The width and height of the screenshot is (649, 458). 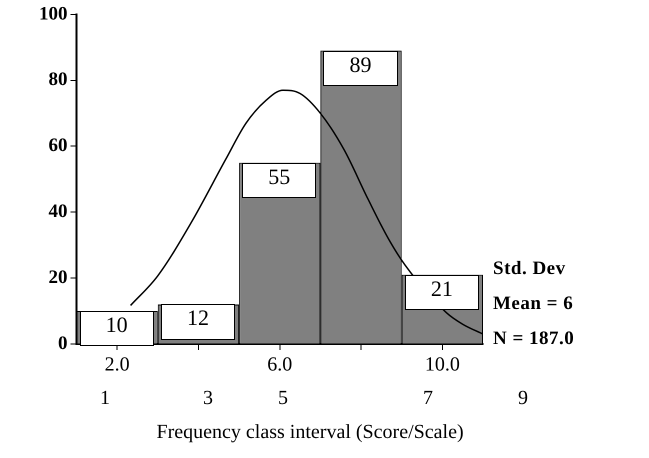 I want to click on text: N = 187.0, so click(x=533, y=339).